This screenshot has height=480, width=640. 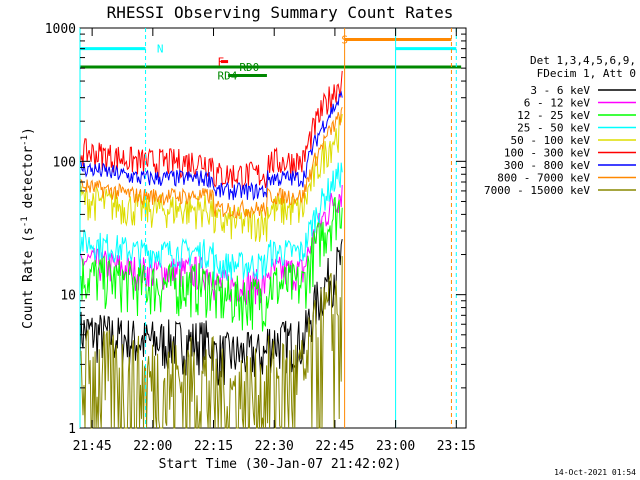 I want to click on y-axis-label-end: ), so click(x=28, y=131).